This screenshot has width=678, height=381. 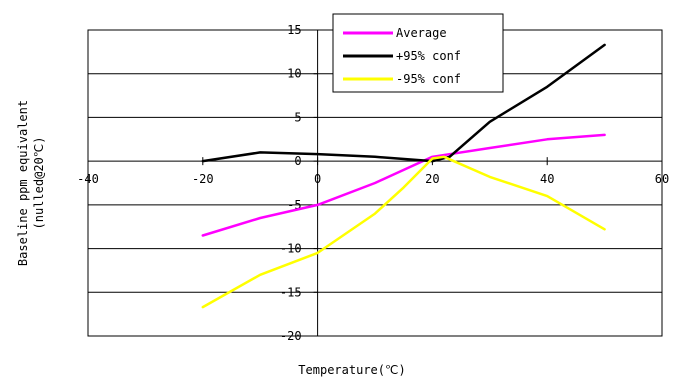 I want to click on legend-label: +95% conf, so click(x=428, y=56).